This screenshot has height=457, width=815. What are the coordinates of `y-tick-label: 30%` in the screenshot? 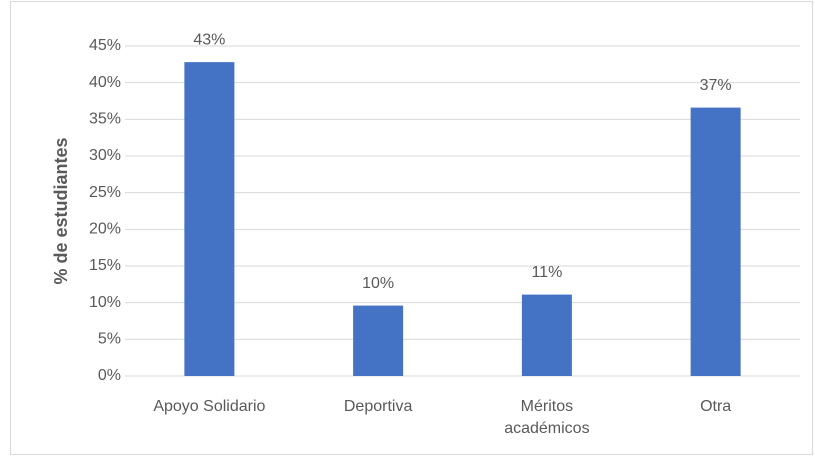 It's located at (105, 155).